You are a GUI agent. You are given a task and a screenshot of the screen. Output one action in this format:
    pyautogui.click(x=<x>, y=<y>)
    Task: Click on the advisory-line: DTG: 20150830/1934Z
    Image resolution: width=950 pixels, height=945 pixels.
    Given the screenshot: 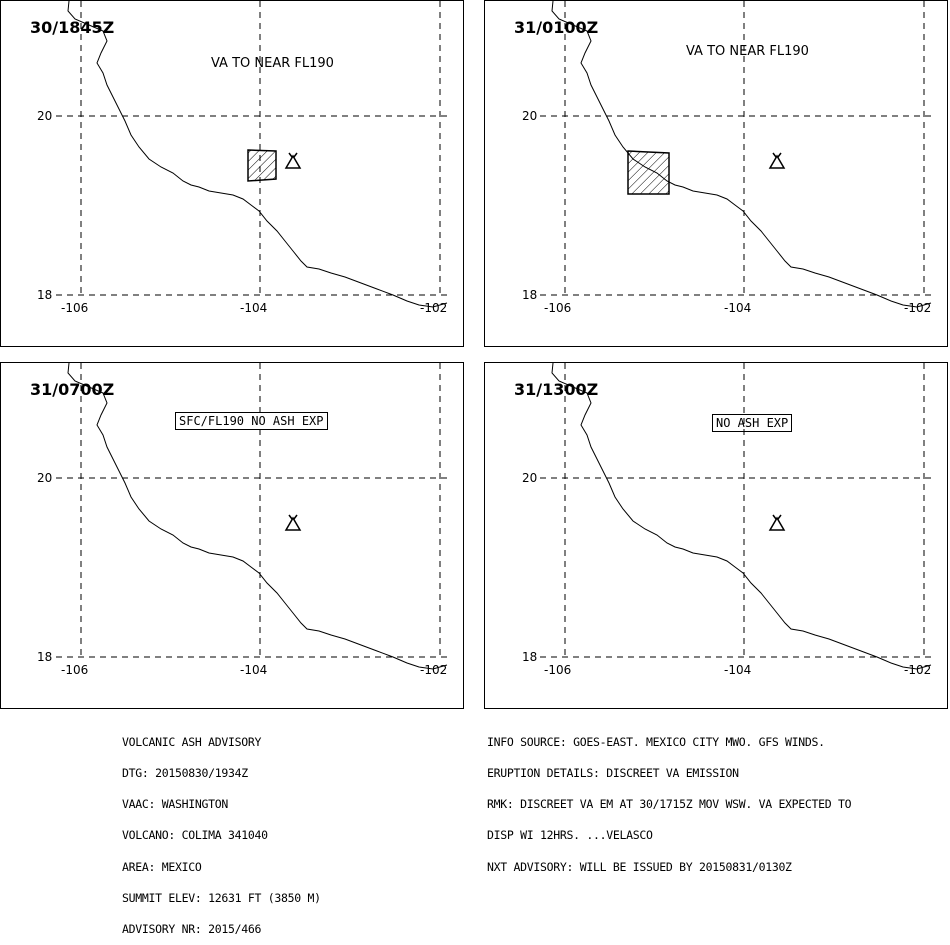 What is the action you would take?
    pyautogui.click(x=185, y=773)
    